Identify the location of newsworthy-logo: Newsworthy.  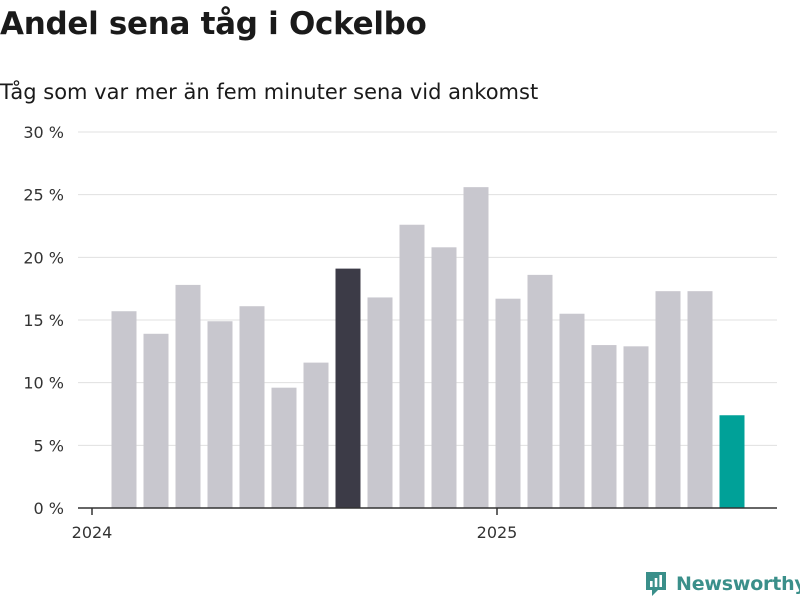
(722, 584).